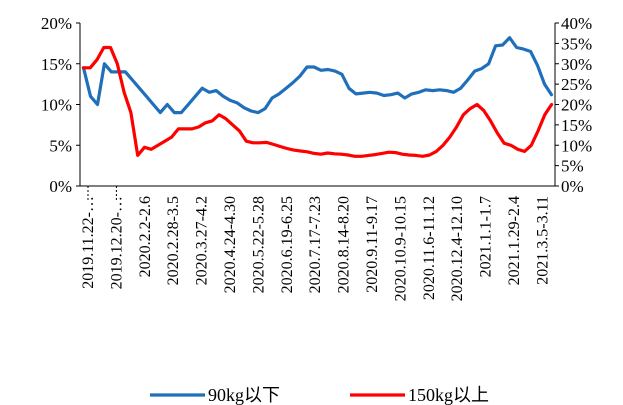 The width and height of the screenshot is (623, 405). Describe the element at coordinates (56, 23) in the screenshot. I see `y-left-tick-label: 20%` at that location.